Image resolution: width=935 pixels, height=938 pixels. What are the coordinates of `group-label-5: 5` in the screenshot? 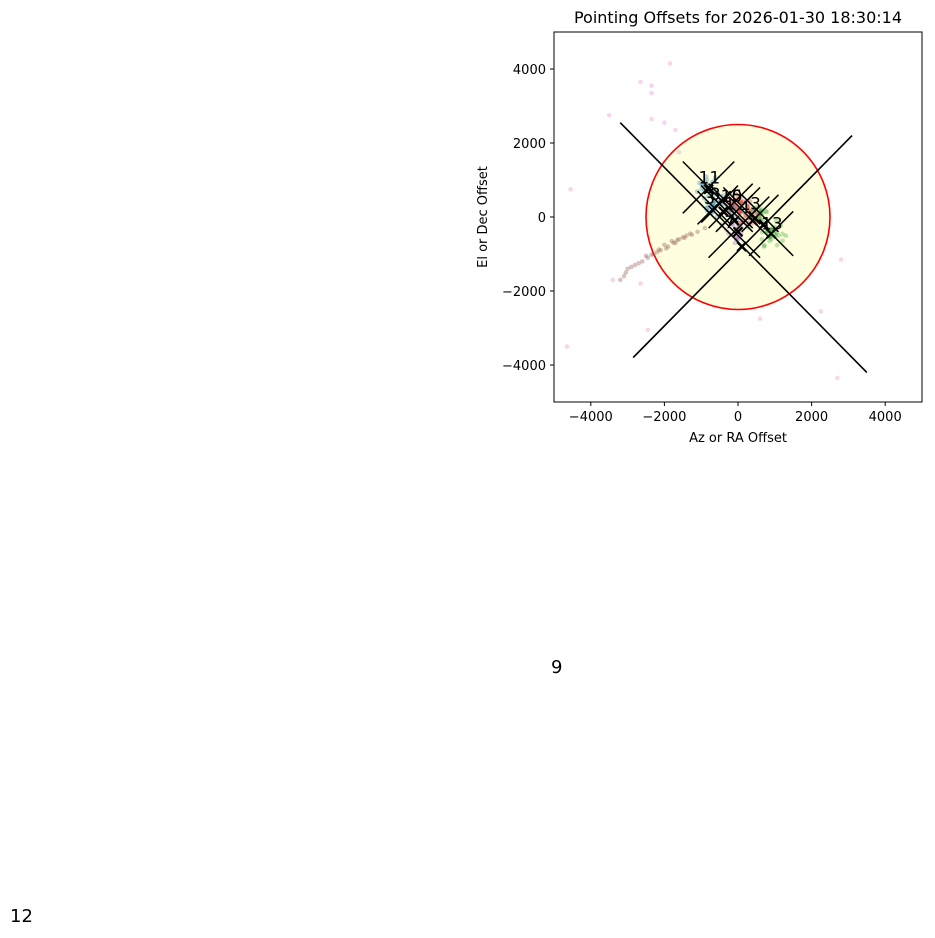 It's located at (737, 197).